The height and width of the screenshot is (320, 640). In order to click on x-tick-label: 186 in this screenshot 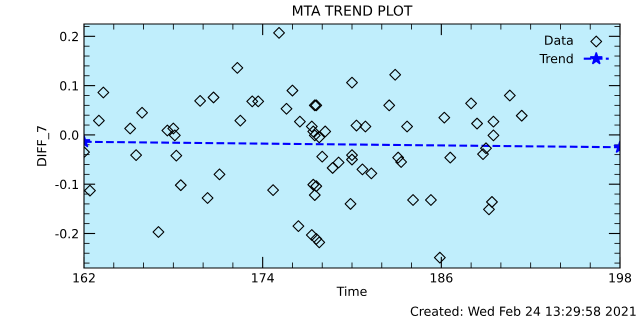, I will do `click(441, 278)`.